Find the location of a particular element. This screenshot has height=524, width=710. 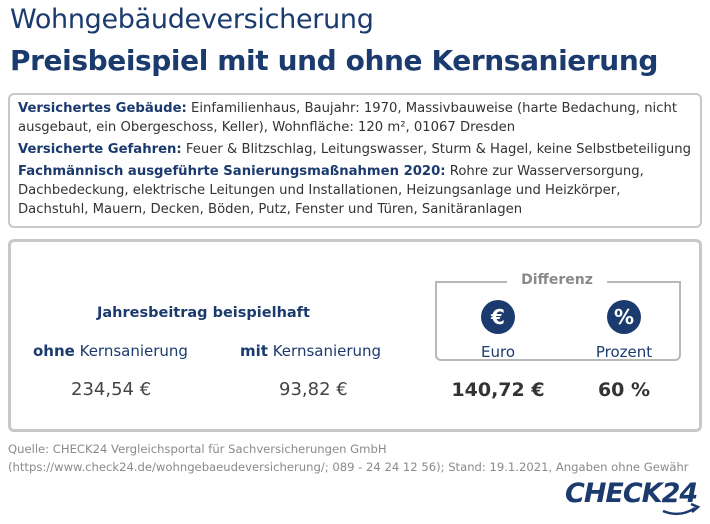

percent-difference-value: 60 % is located at coordinates (624, 390).